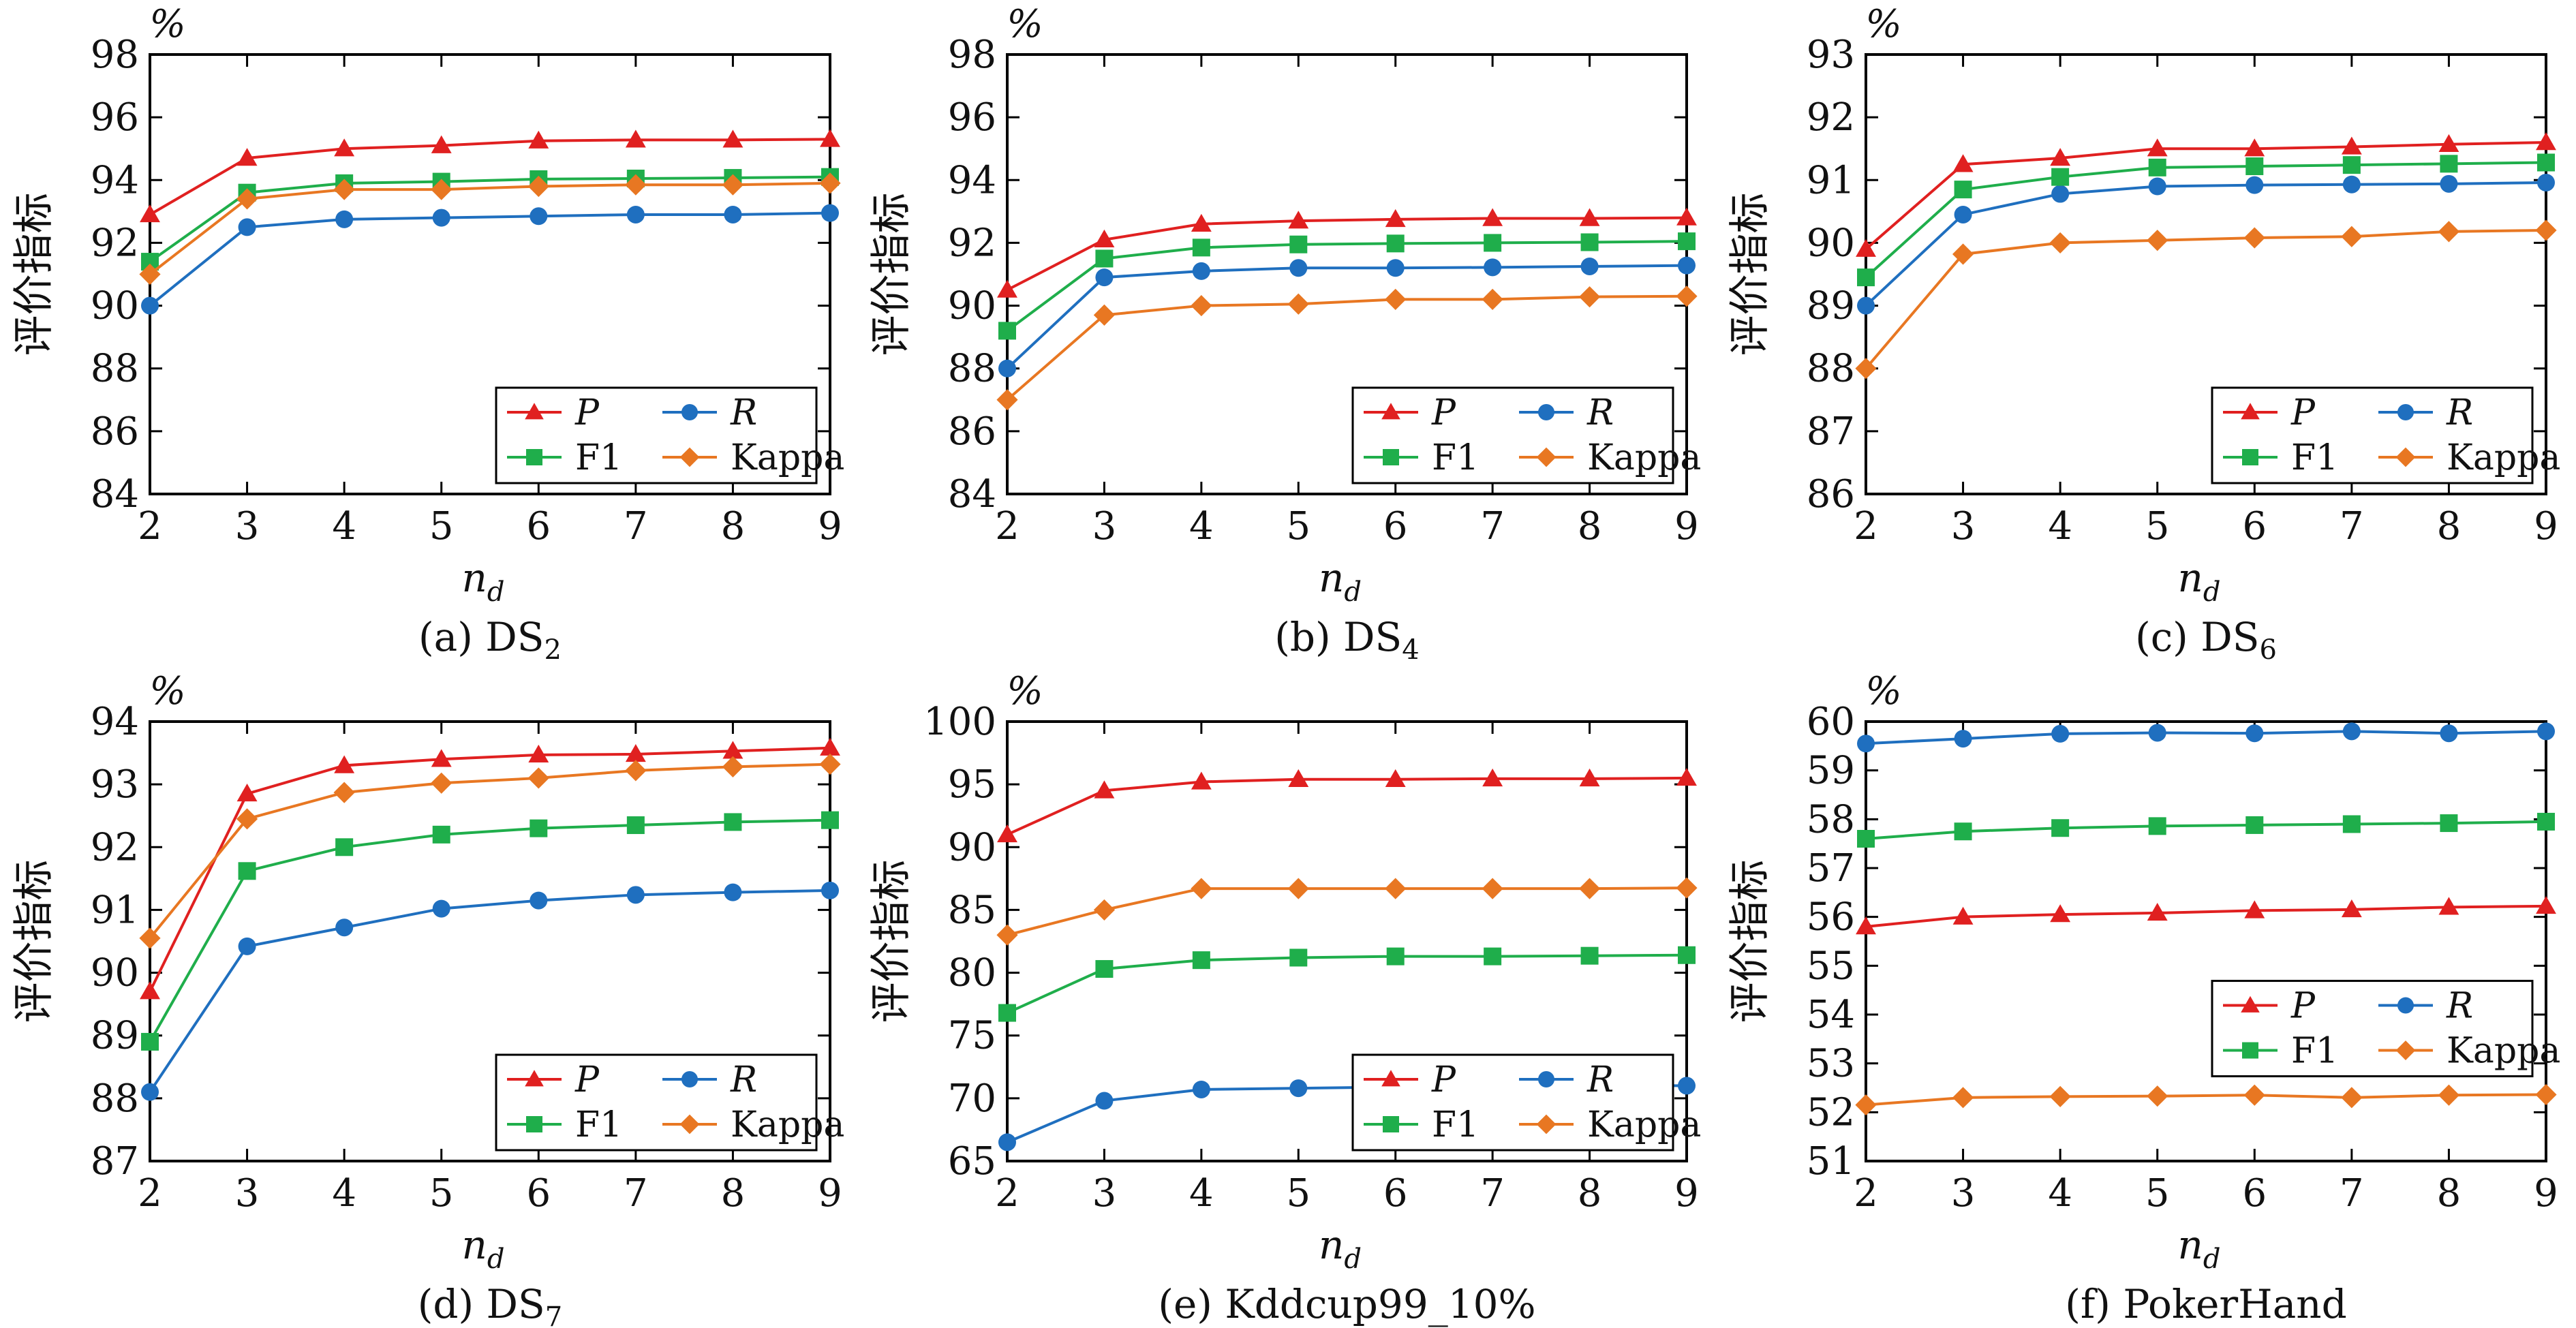  What do you see at coordinates (115, 722) in the screenshot?
I see `y-tick-label: 94` at bounding box center [115, 722].